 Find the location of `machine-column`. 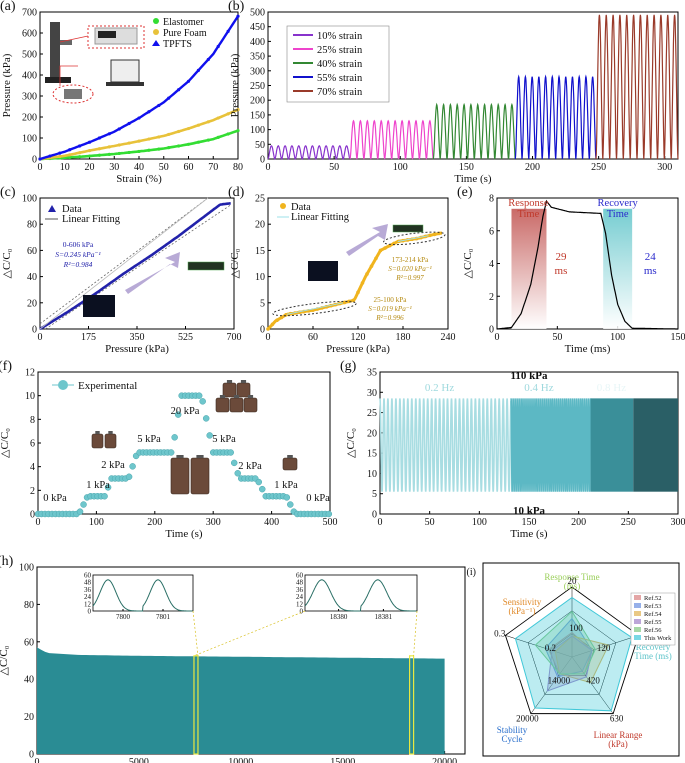

machine-column is located at coordinates (55, 51).